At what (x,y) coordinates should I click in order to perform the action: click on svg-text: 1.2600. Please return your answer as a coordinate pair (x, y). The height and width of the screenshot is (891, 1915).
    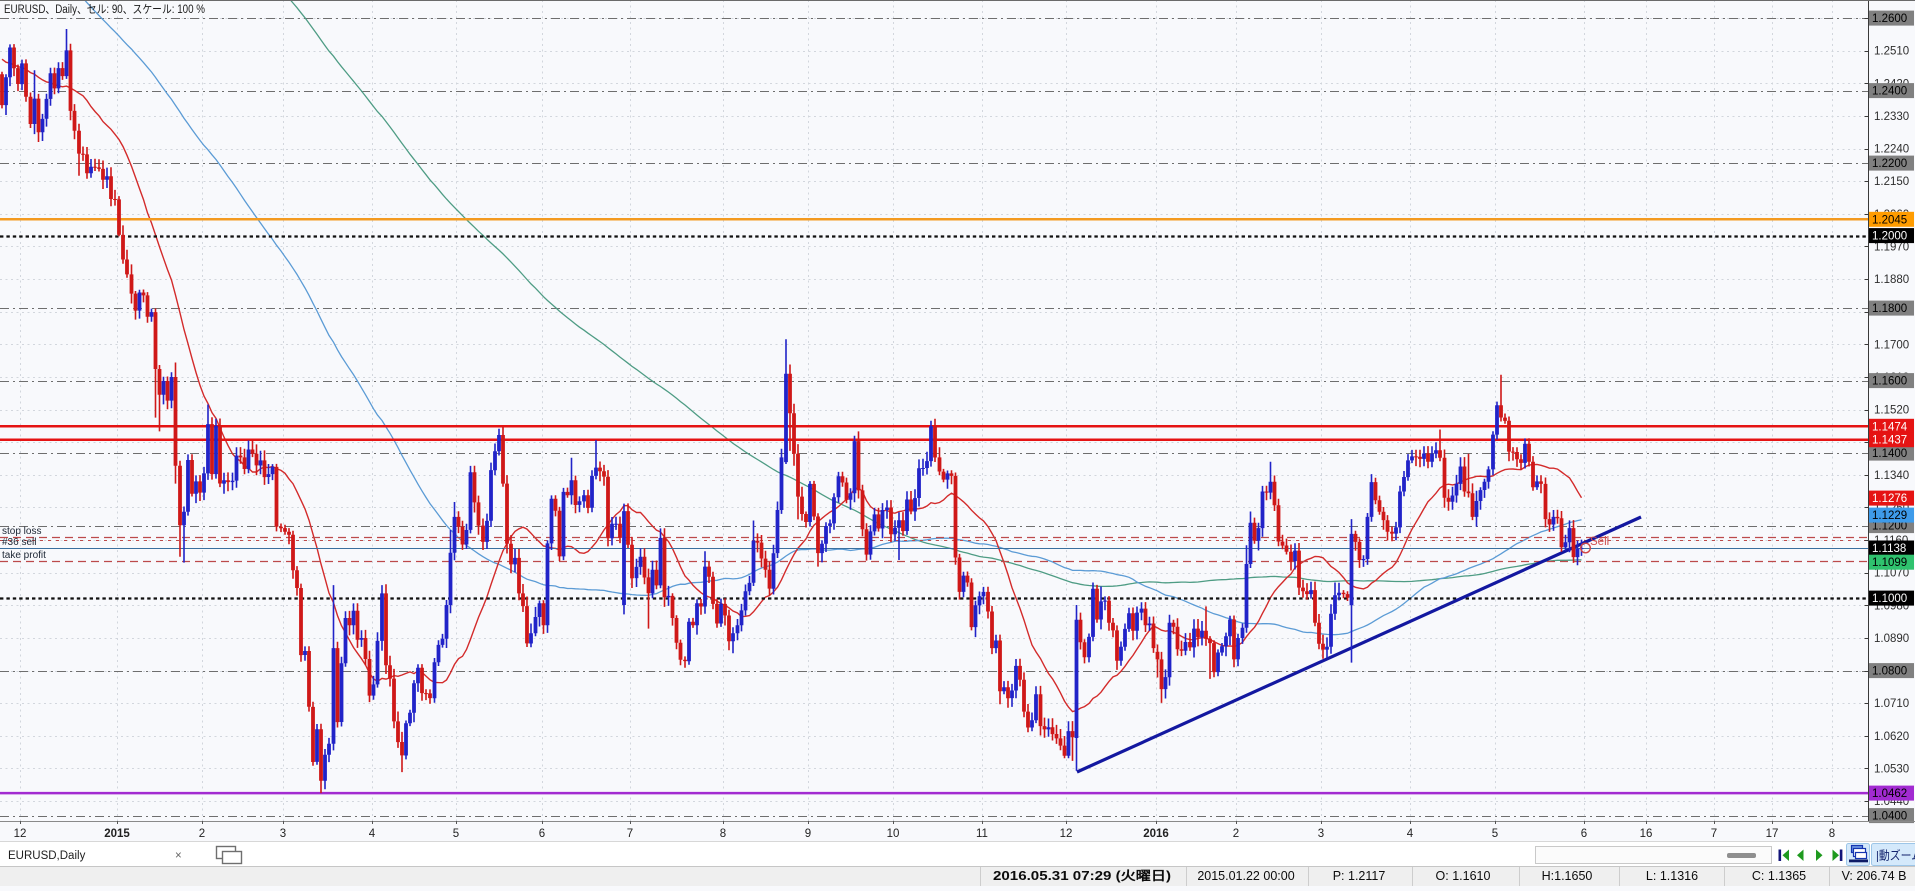
    Looking at the image, I should click on (1889, 19).